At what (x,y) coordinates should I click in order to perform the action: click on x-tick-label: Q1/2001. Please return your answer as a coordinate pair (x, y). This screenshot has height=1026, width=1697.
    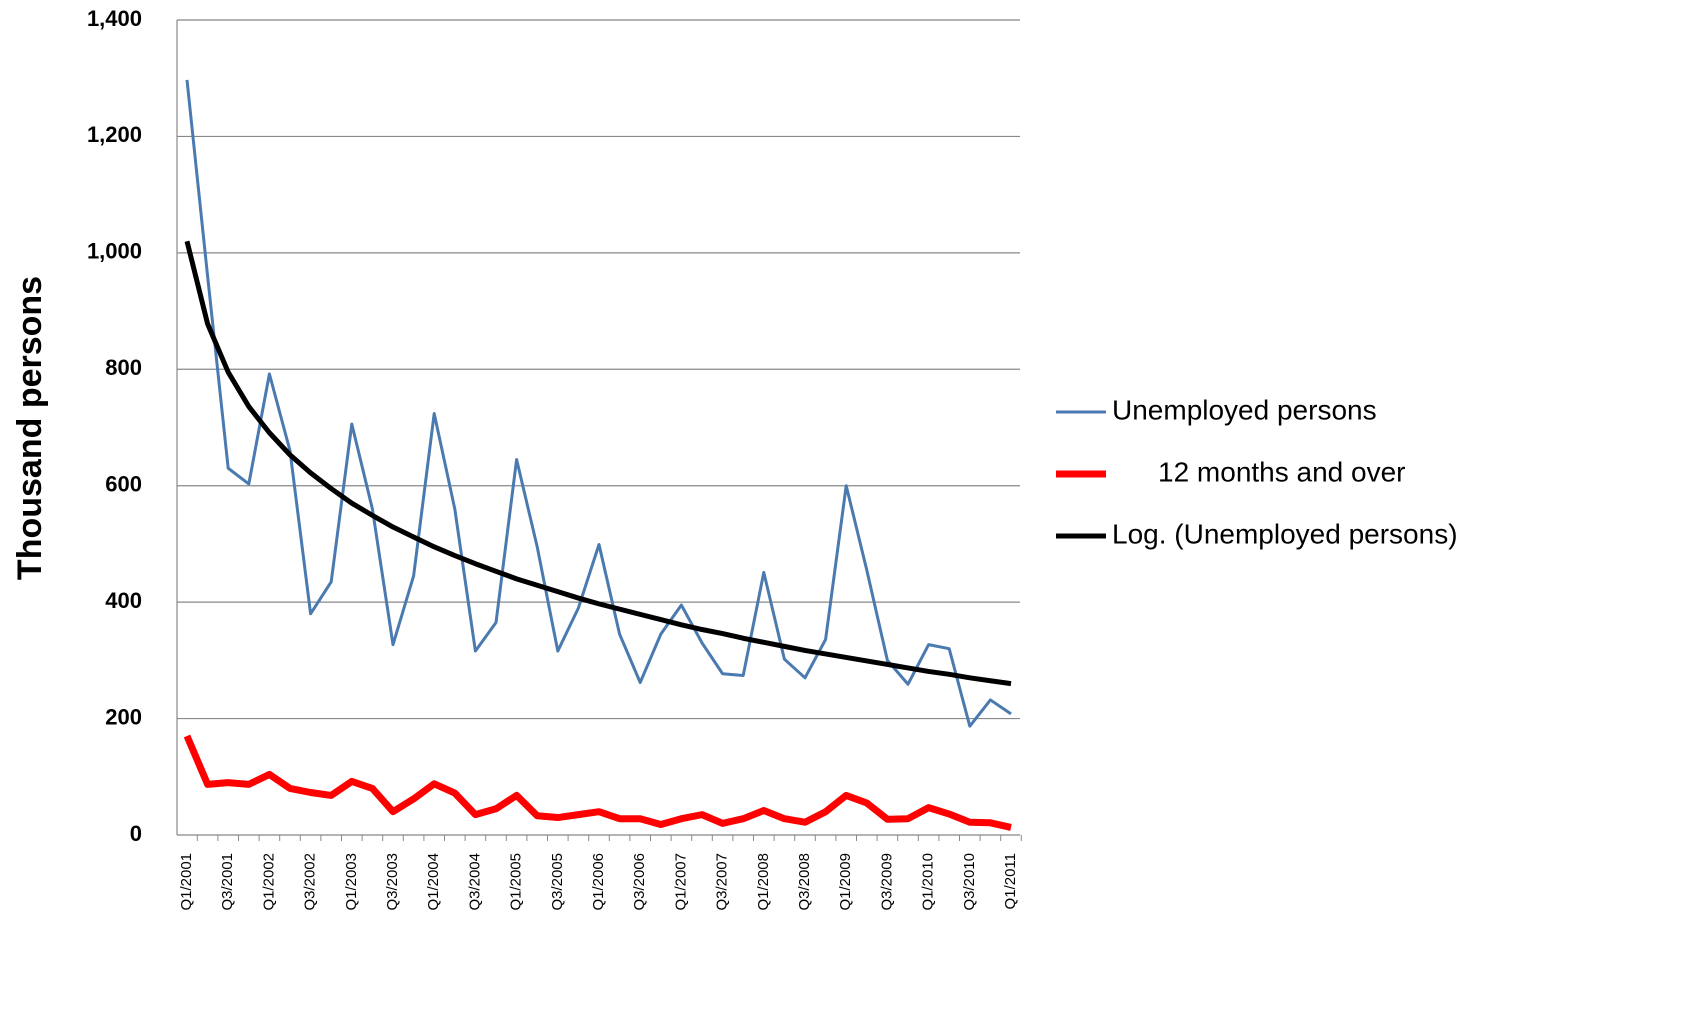
    Looking at the image, I should click on (186, 882).